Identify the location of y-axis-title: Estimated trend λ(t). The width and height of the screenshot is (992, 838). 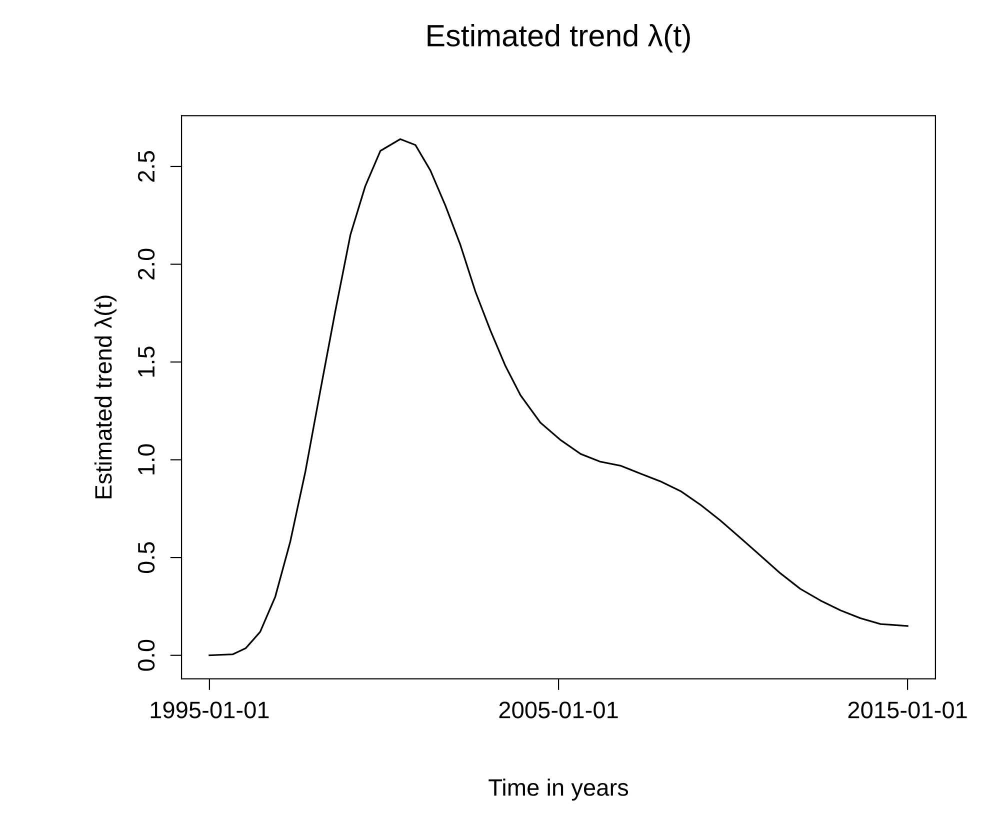
(105, 397).